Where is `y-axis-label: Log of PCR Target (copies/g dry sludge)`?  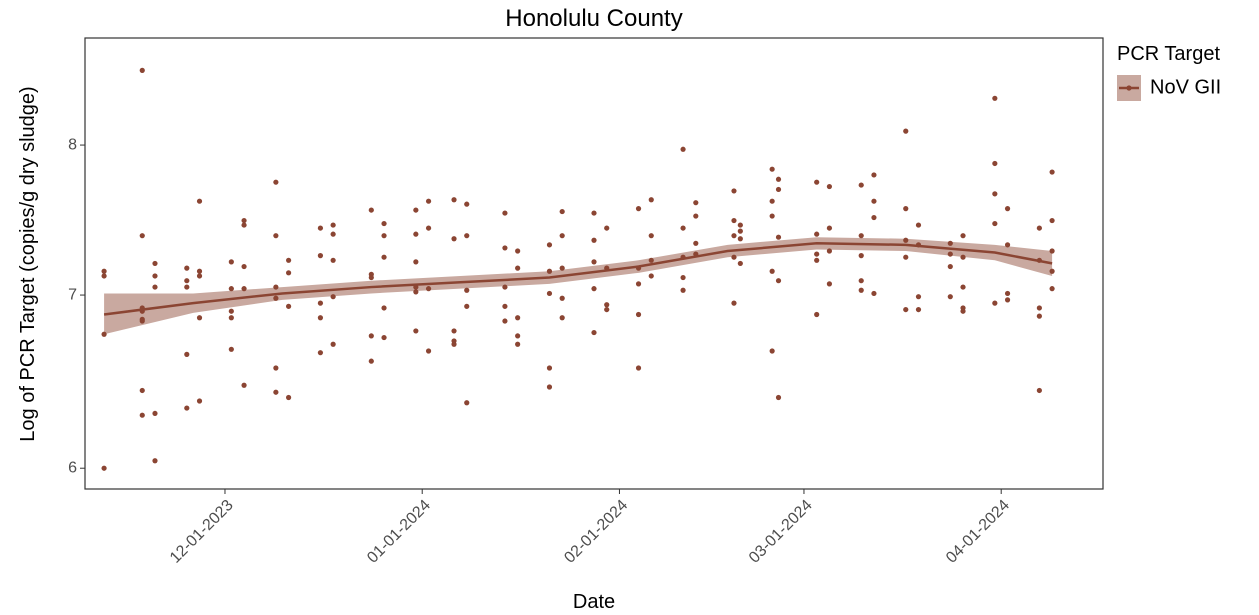
y-axis-label: Log of PCR Target (copies/g dry sludge) is located at coordinates (28, 263).